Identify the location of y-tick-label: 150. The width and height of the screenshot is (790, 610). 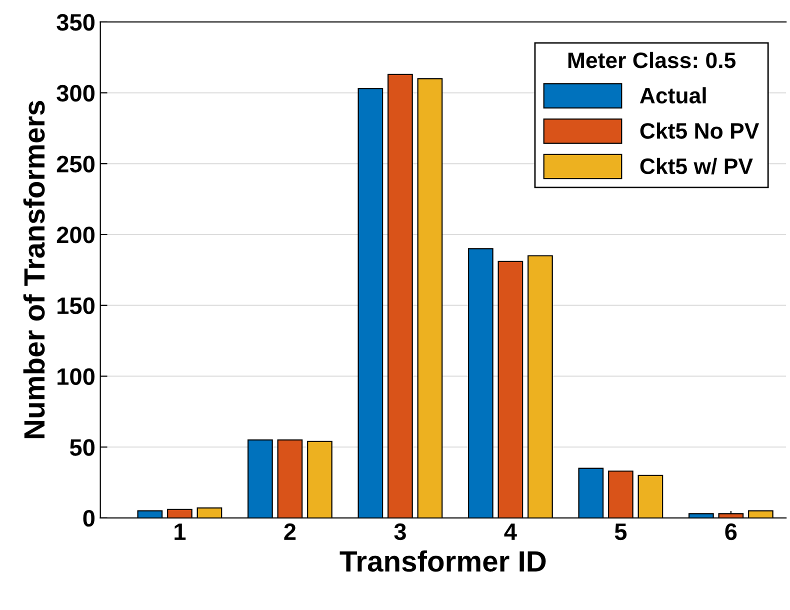
(76, 305).